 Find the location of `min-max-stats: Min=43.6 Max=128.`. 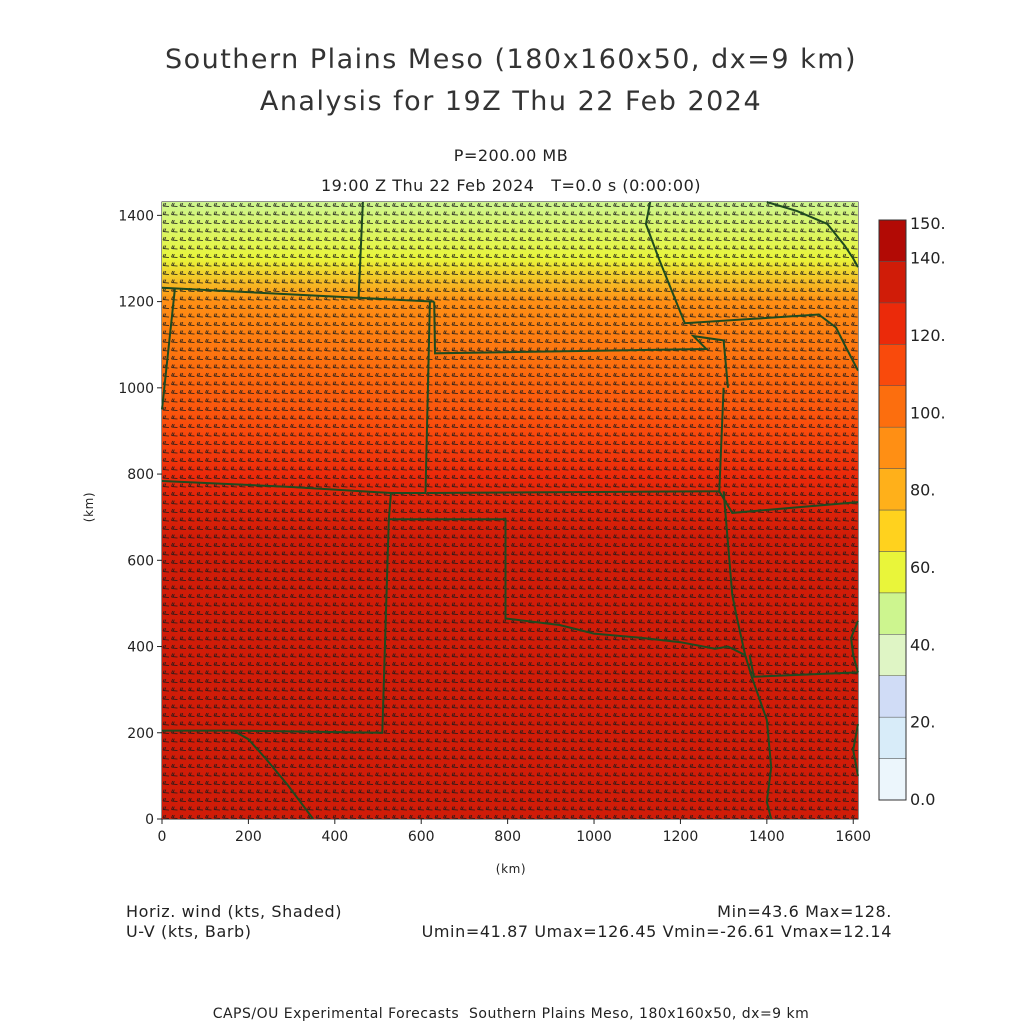

min-max-stats: Min=43.6 Max=128. is located at coordinates (804, 911).